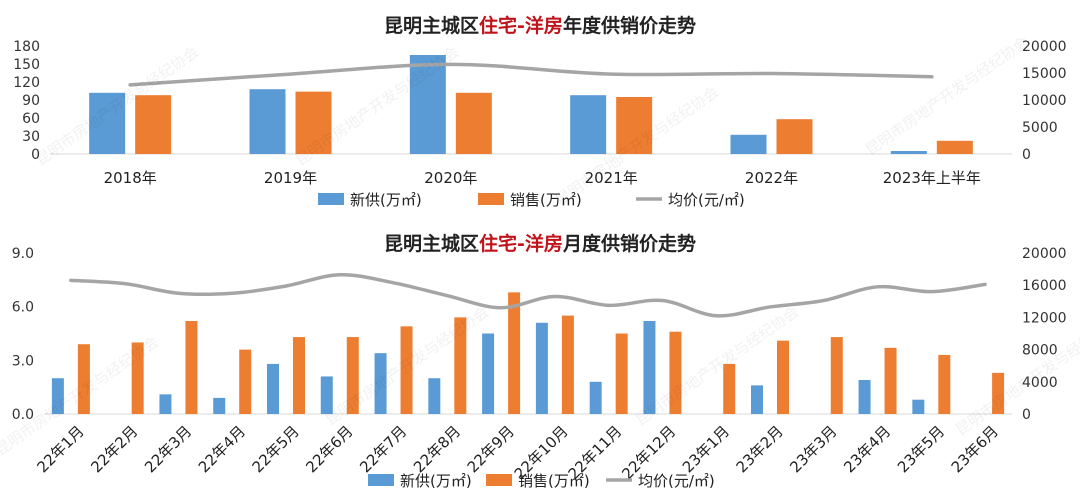  I want to click on y-left-tick-label: 30, so click(31, 137).